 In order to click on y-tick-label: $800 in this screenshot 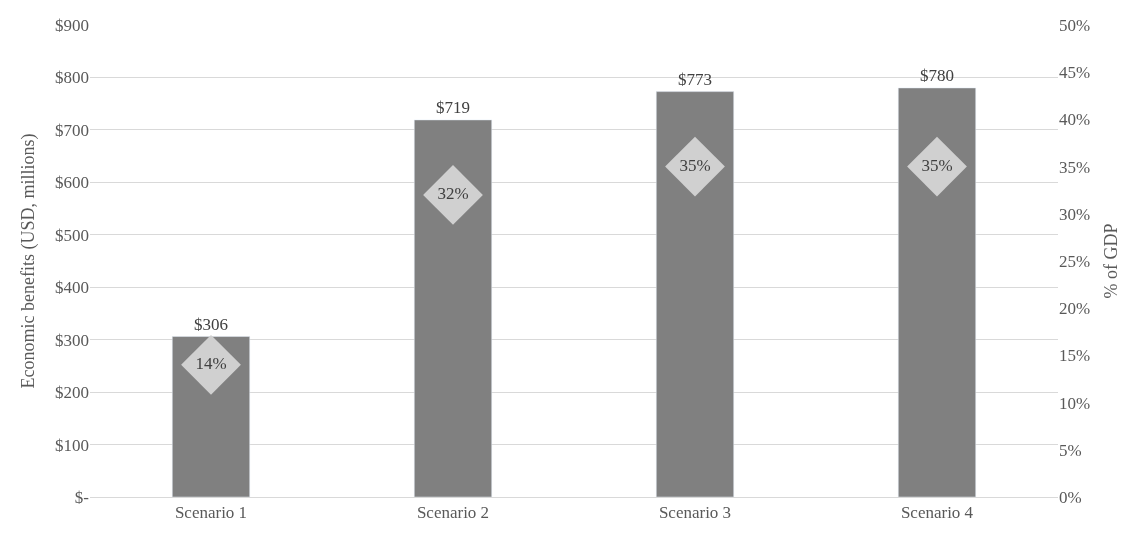, I will do `click(72, 78)`.